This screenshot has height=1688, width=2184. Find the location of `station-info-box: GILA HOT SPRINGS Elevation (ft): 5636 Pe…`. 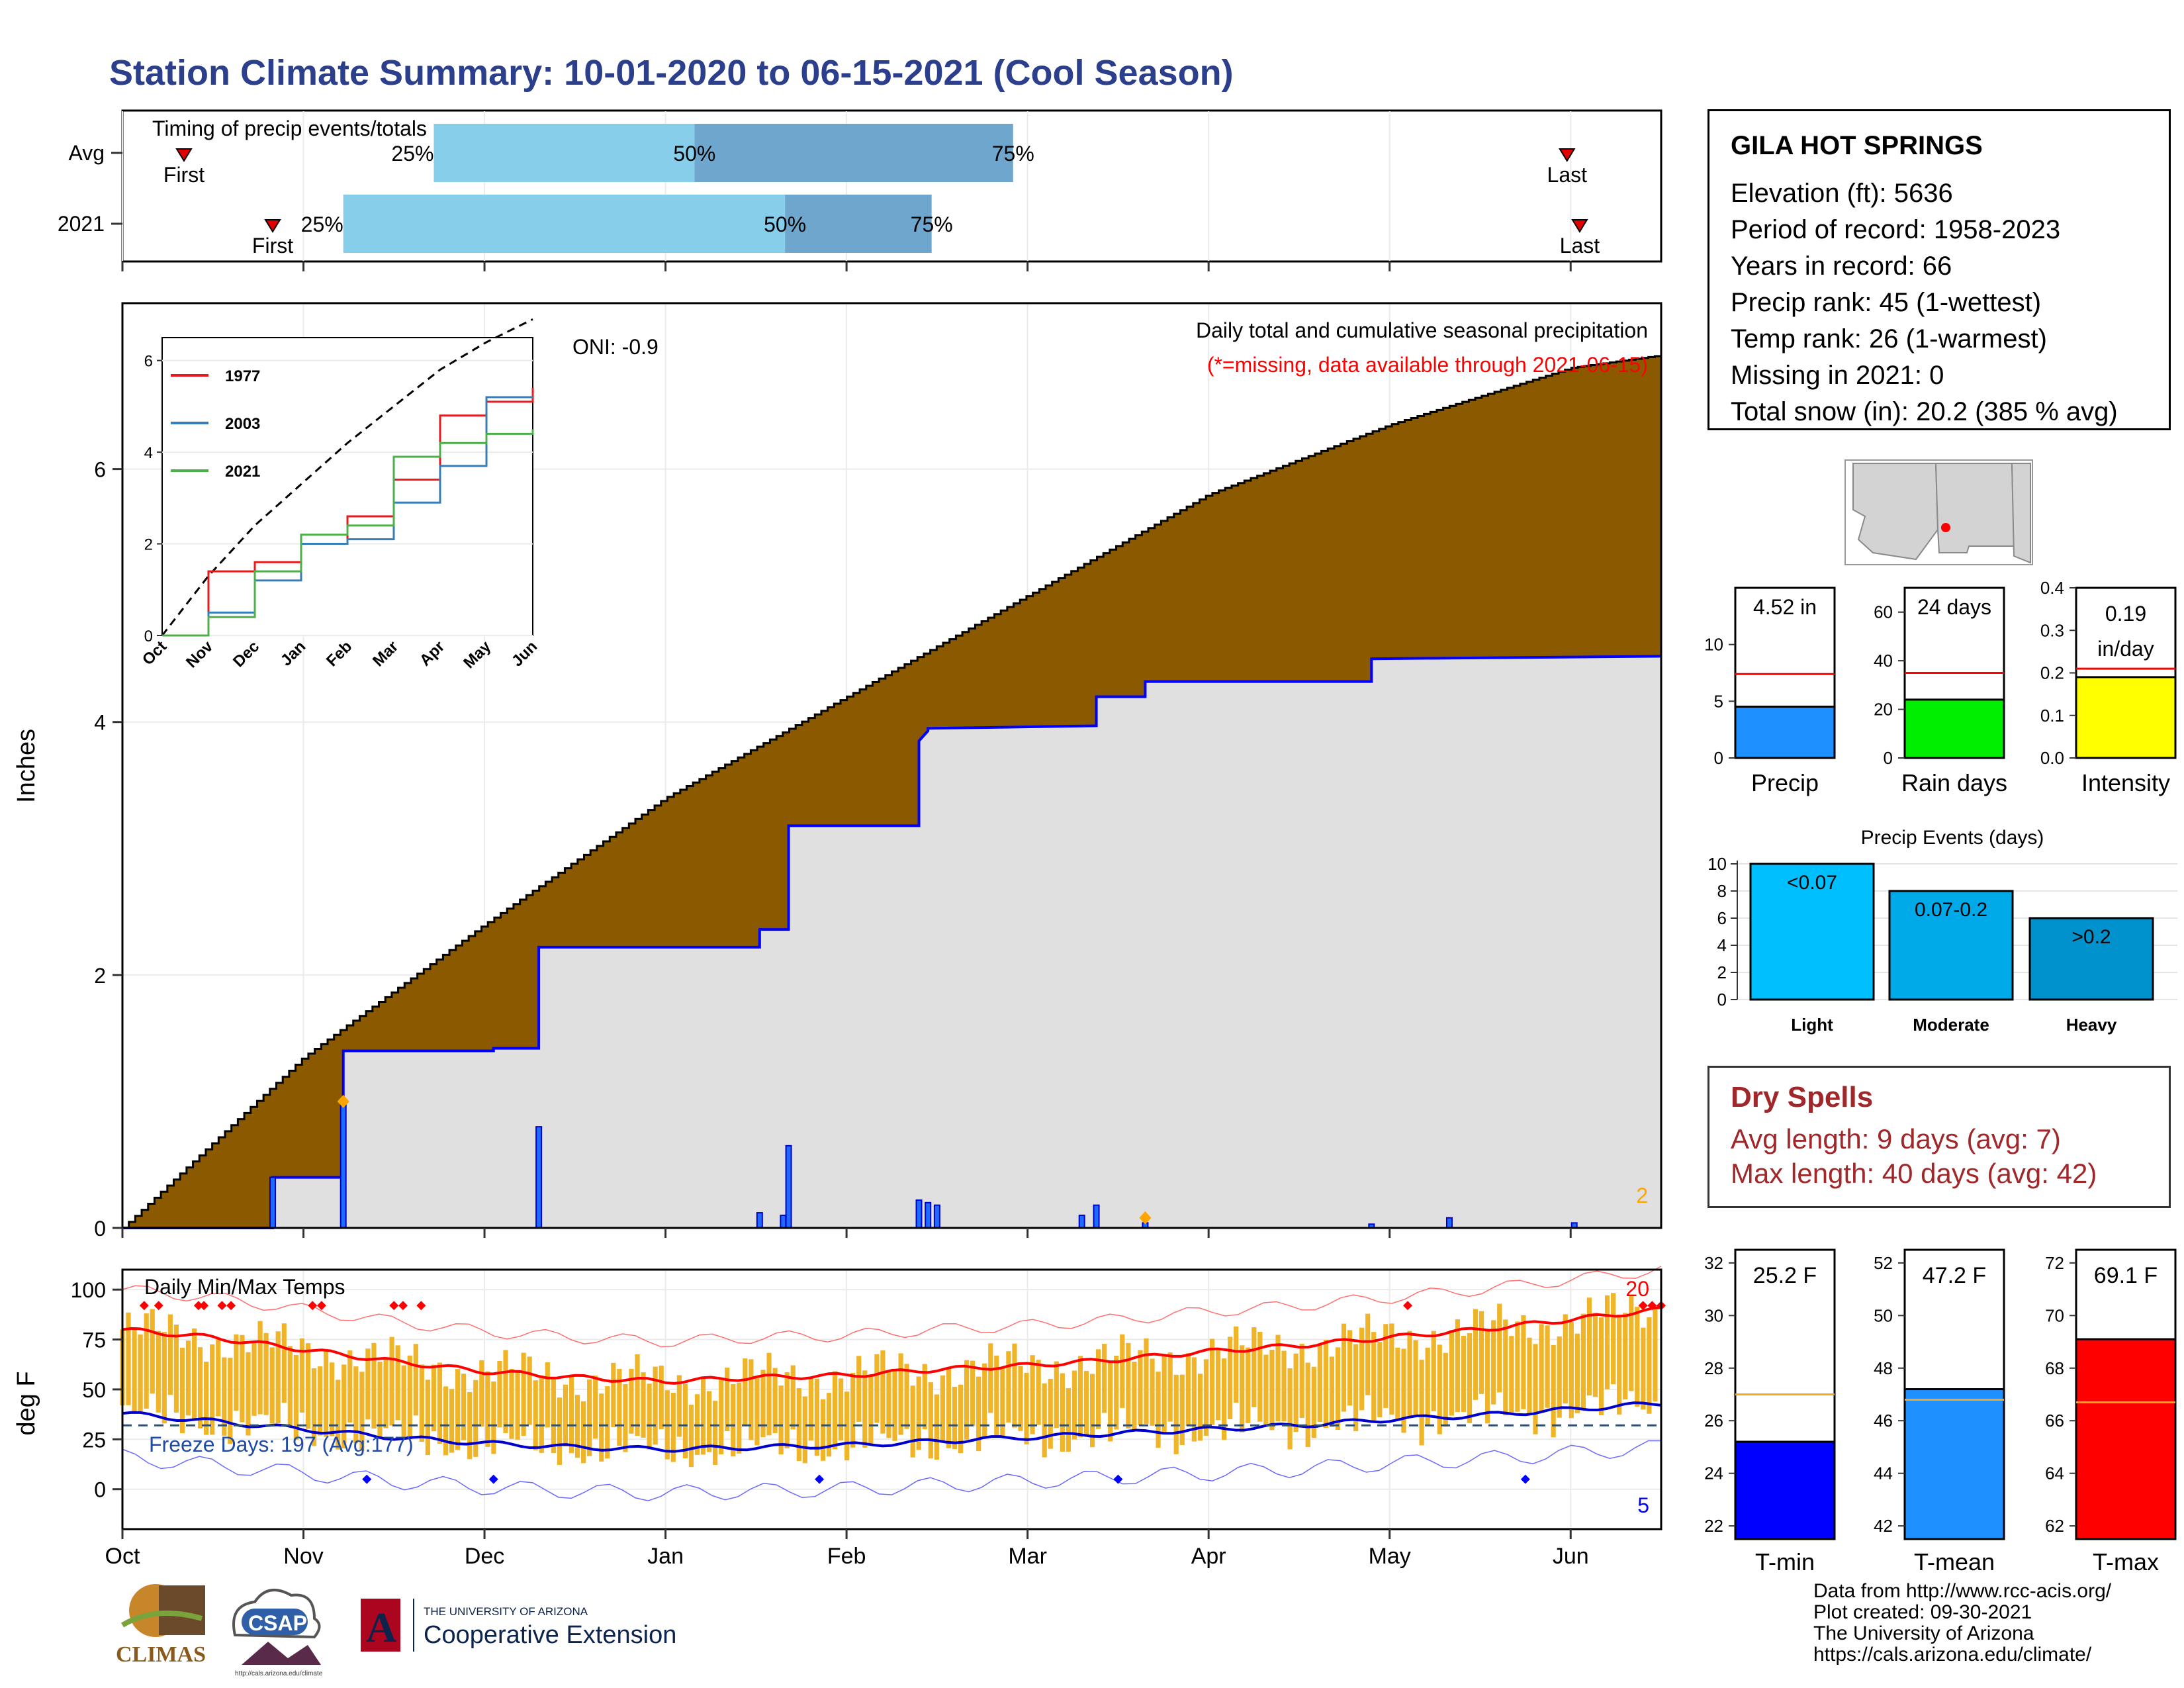

station-info-box: GILA HOT SPRINGS Elevation (ft): 5636 Pe… is located at coordinates (1939, 269).